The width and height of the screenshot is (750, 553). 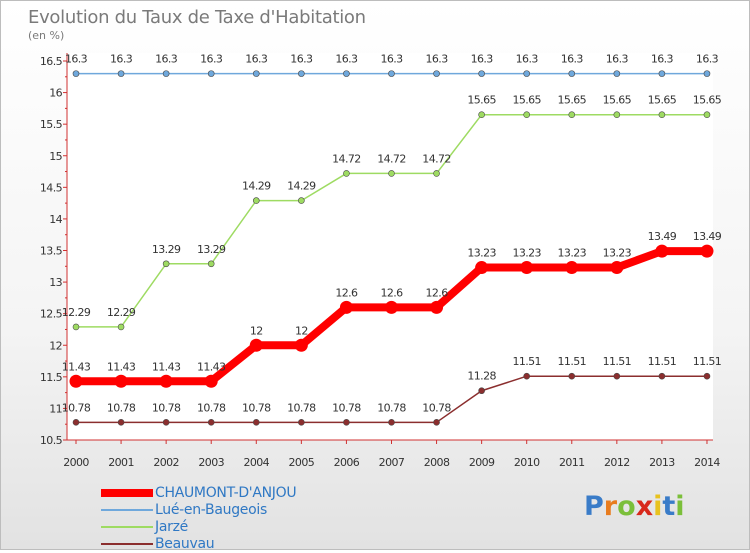 I want to click on data-label: 12.6, so click(x=391, y=292).